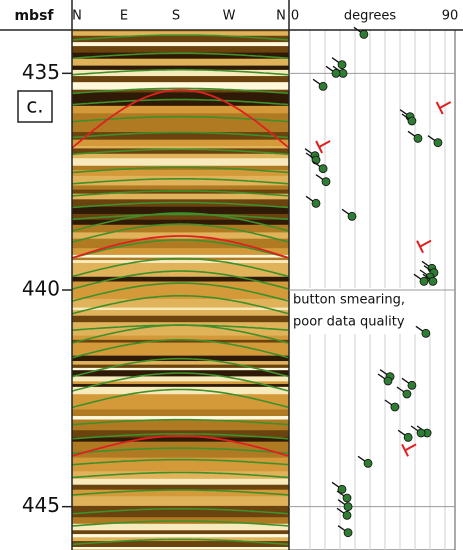 The image size is (463, 550). What do you see at coordinates (41, 289) in the screenshot?
I see `y-tick-label: 440` at bounding box center [41, 289].